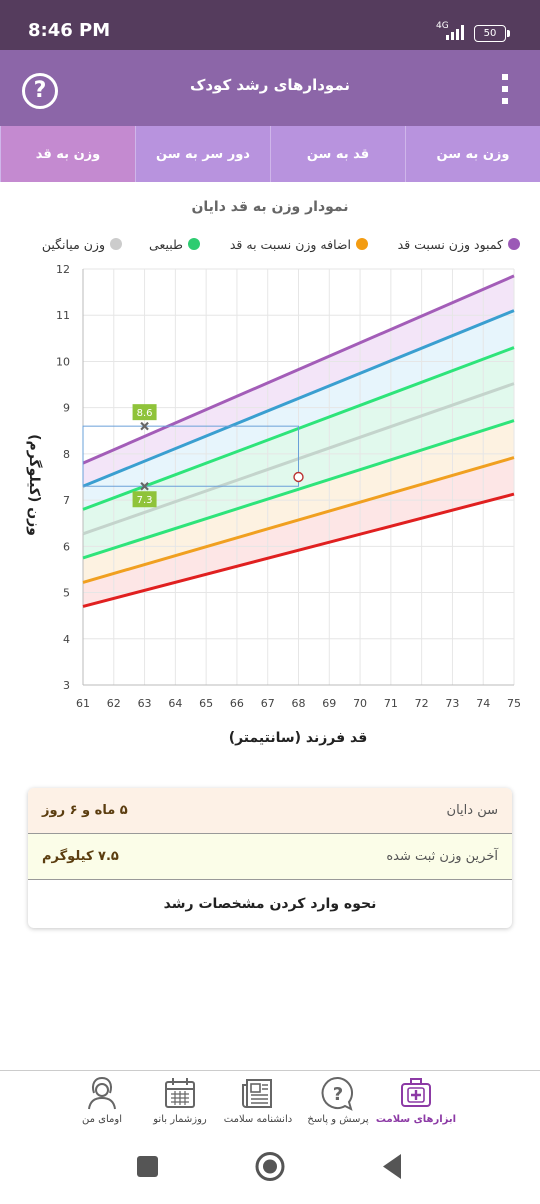 The width and height of the screenshot is (540, 1204). I want to click on child-age-value: ۵ ماه و ۶ روز, so click(85, 810).